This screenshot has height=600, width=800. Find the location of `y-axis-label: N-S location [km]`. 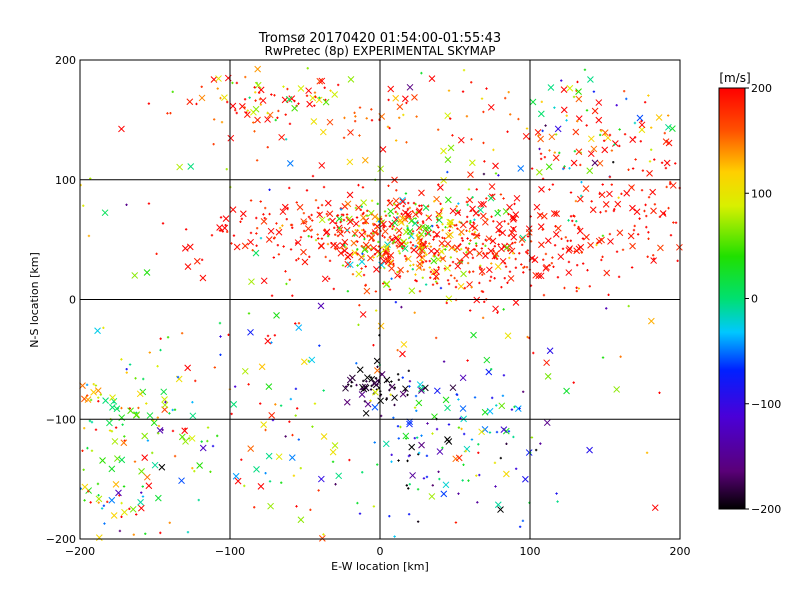

y-axis-label: N-S location [km] is located at coordinates (34, 300).